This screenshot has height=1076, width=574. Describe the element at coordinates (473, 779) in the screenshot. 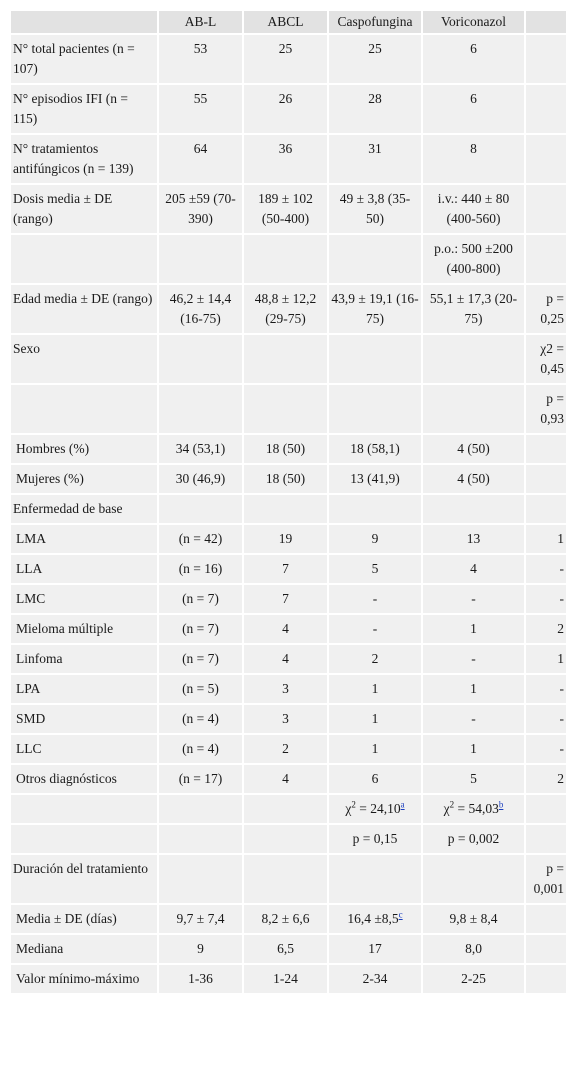

I see `table-cell: 5` at that location.